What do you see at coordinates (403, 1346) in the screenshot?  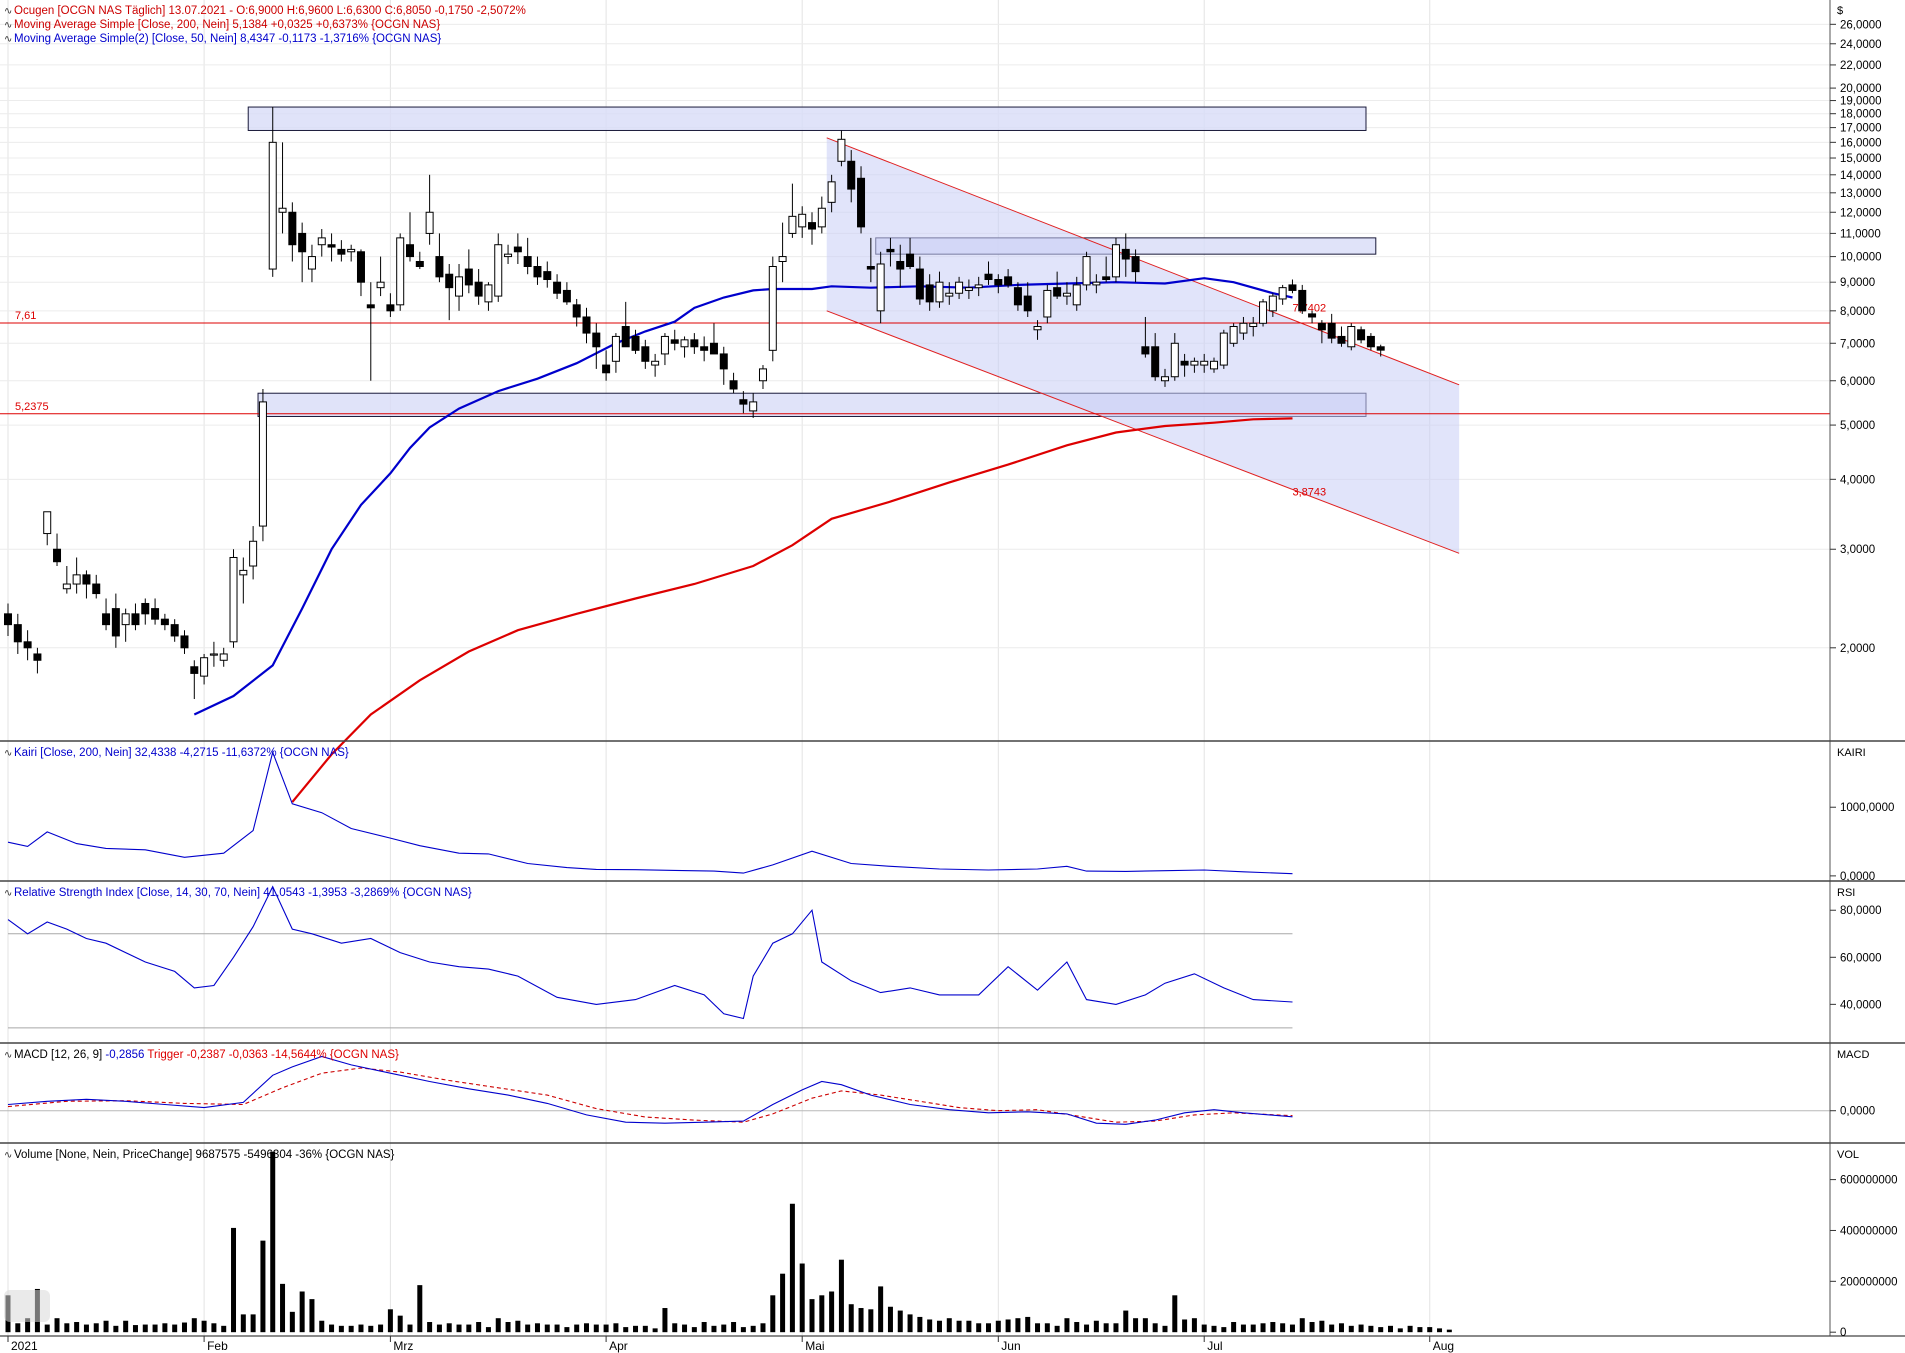 I see `x-tick-label-mrz: Mrz` at bounding box center [403, 1346].